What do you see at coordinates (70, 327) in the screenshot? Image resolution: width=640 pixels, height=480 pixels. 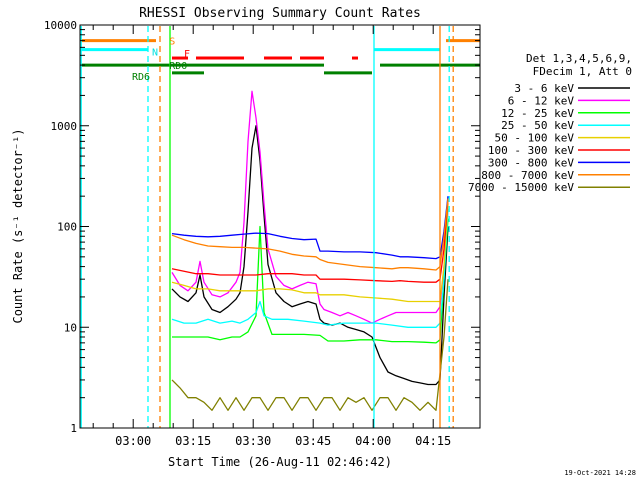 I see `y-tick-label-1: 10` at bounding box center [70, 327].